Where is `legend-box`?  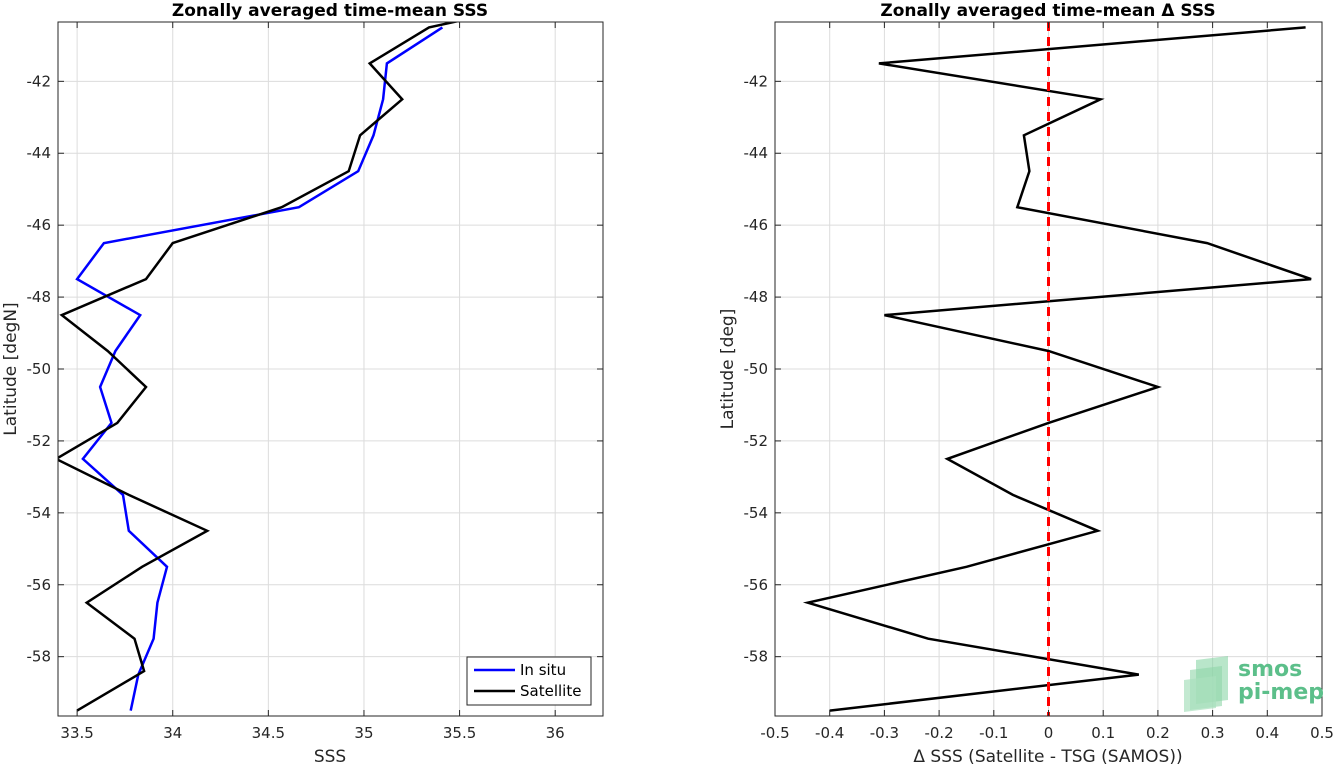
legend-box is located at coordinates (529, 681).